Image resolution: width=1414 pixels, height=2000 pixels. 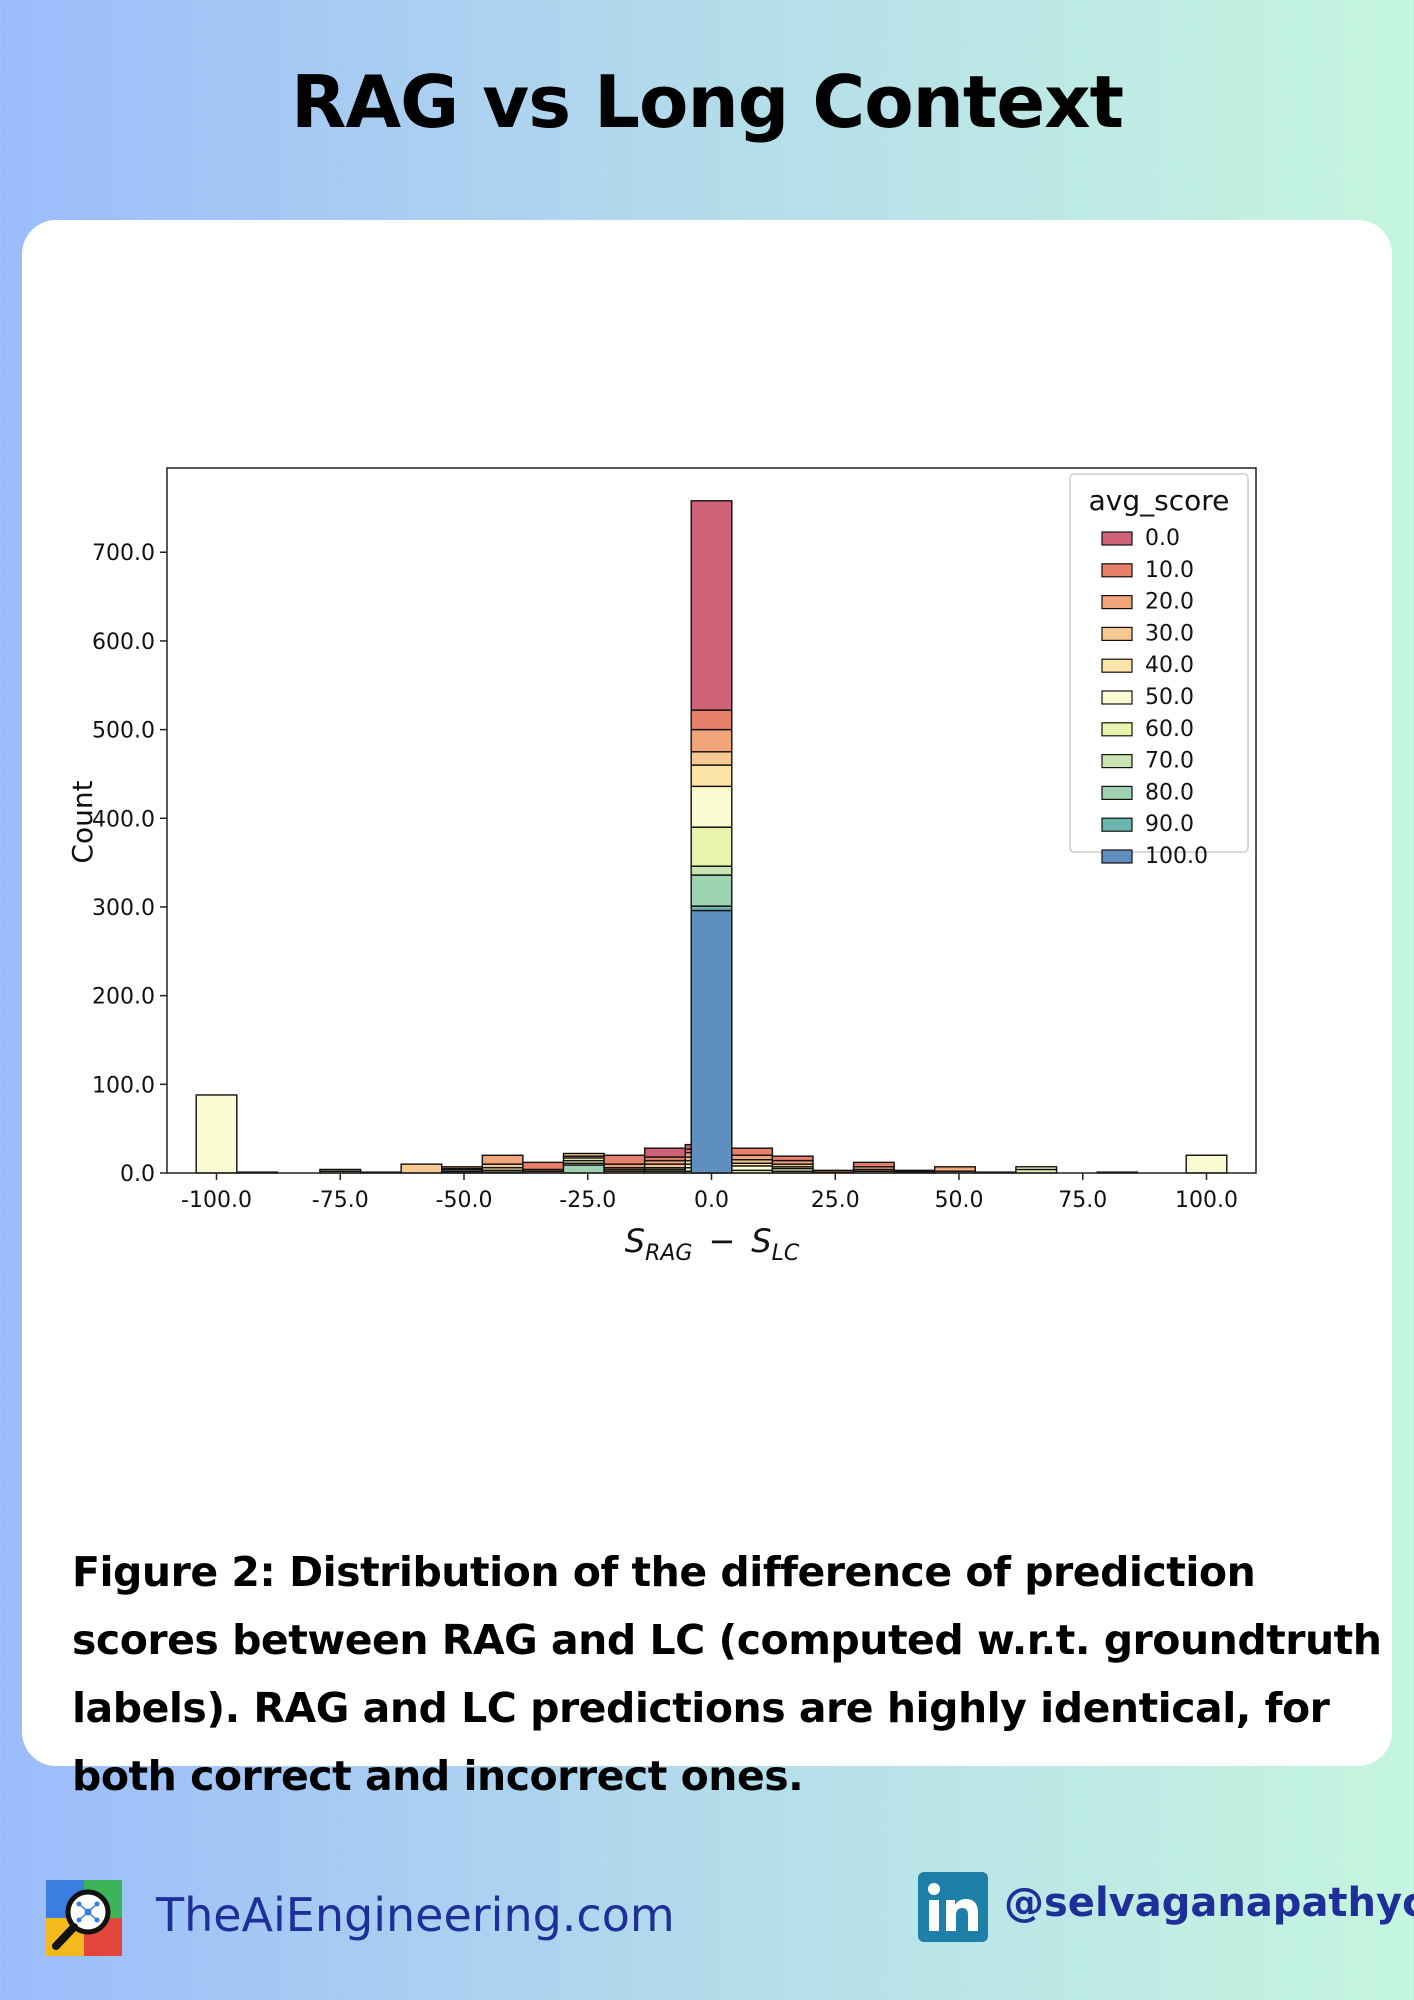 What do you see at coordinates (1169, 697) in the screenshot?
I see `legend-label: 50.0` at bounding box center [1169, 697].